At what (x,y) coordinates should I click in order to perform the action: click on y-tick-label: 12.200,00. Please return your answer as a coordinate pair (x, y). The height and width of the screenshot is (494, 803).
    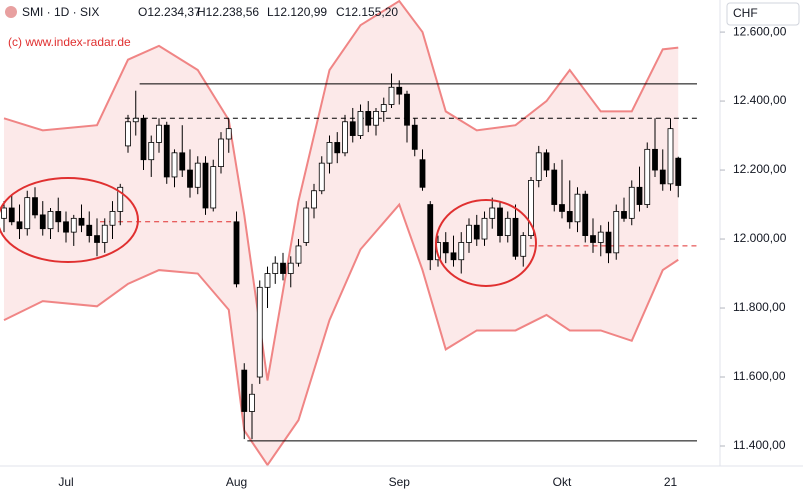
    Looking at the image, I should click on (760, 169).